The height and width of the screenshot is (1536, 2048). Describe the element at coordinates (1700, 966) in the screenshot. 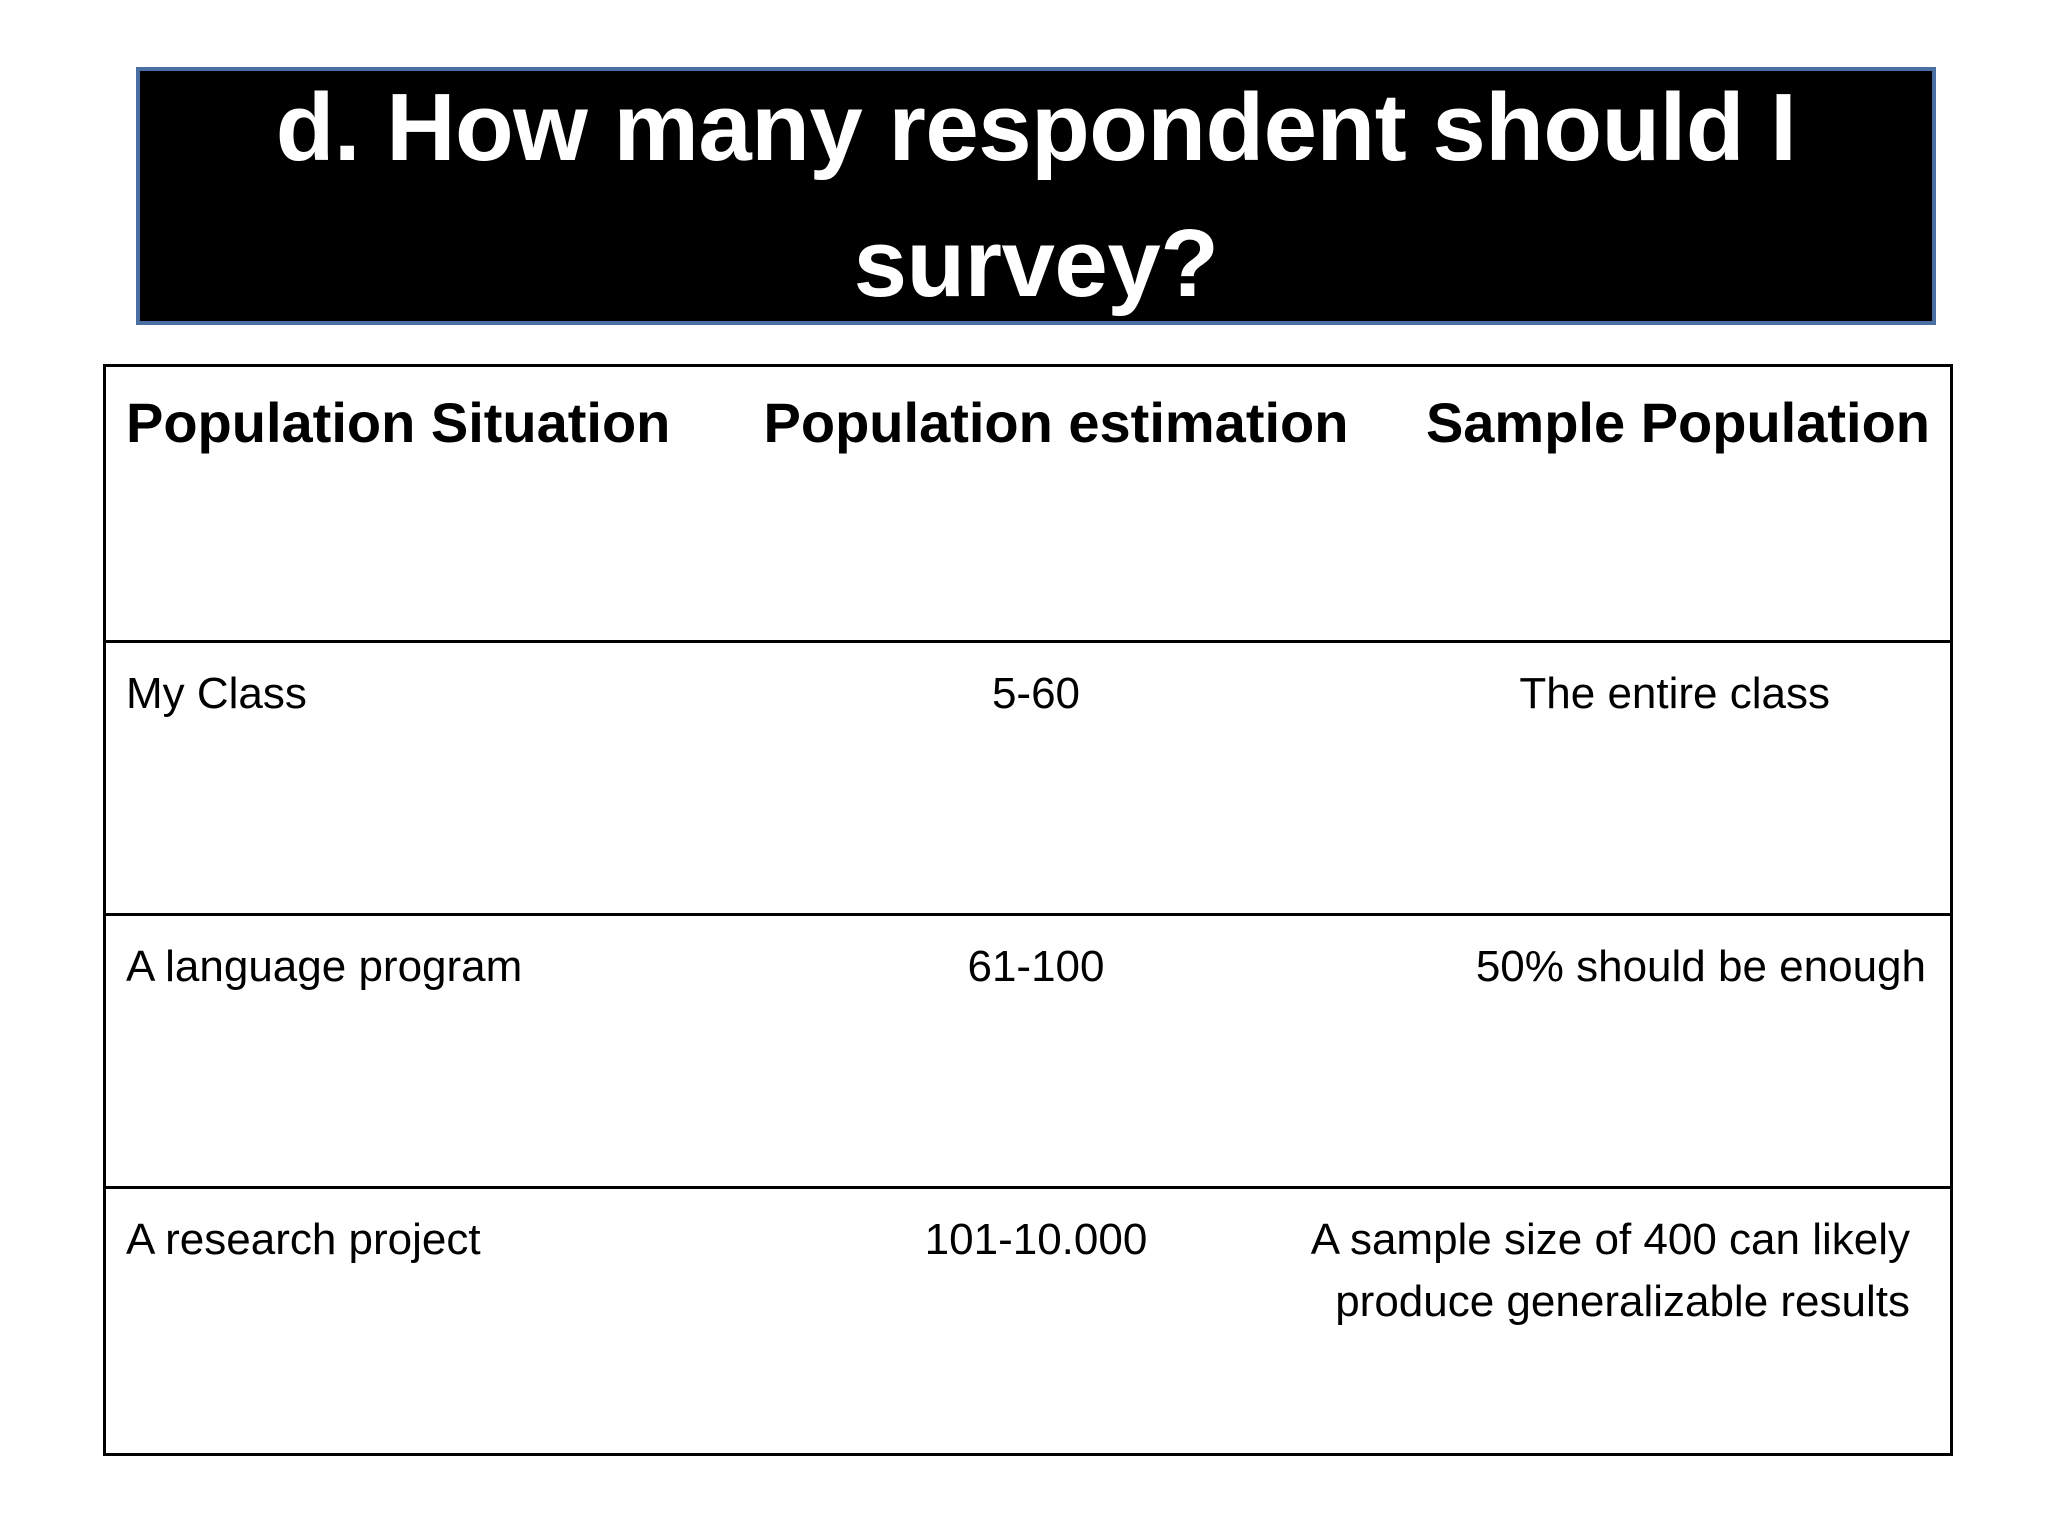

I see `cell-sample: 50% should be enough` at that location.